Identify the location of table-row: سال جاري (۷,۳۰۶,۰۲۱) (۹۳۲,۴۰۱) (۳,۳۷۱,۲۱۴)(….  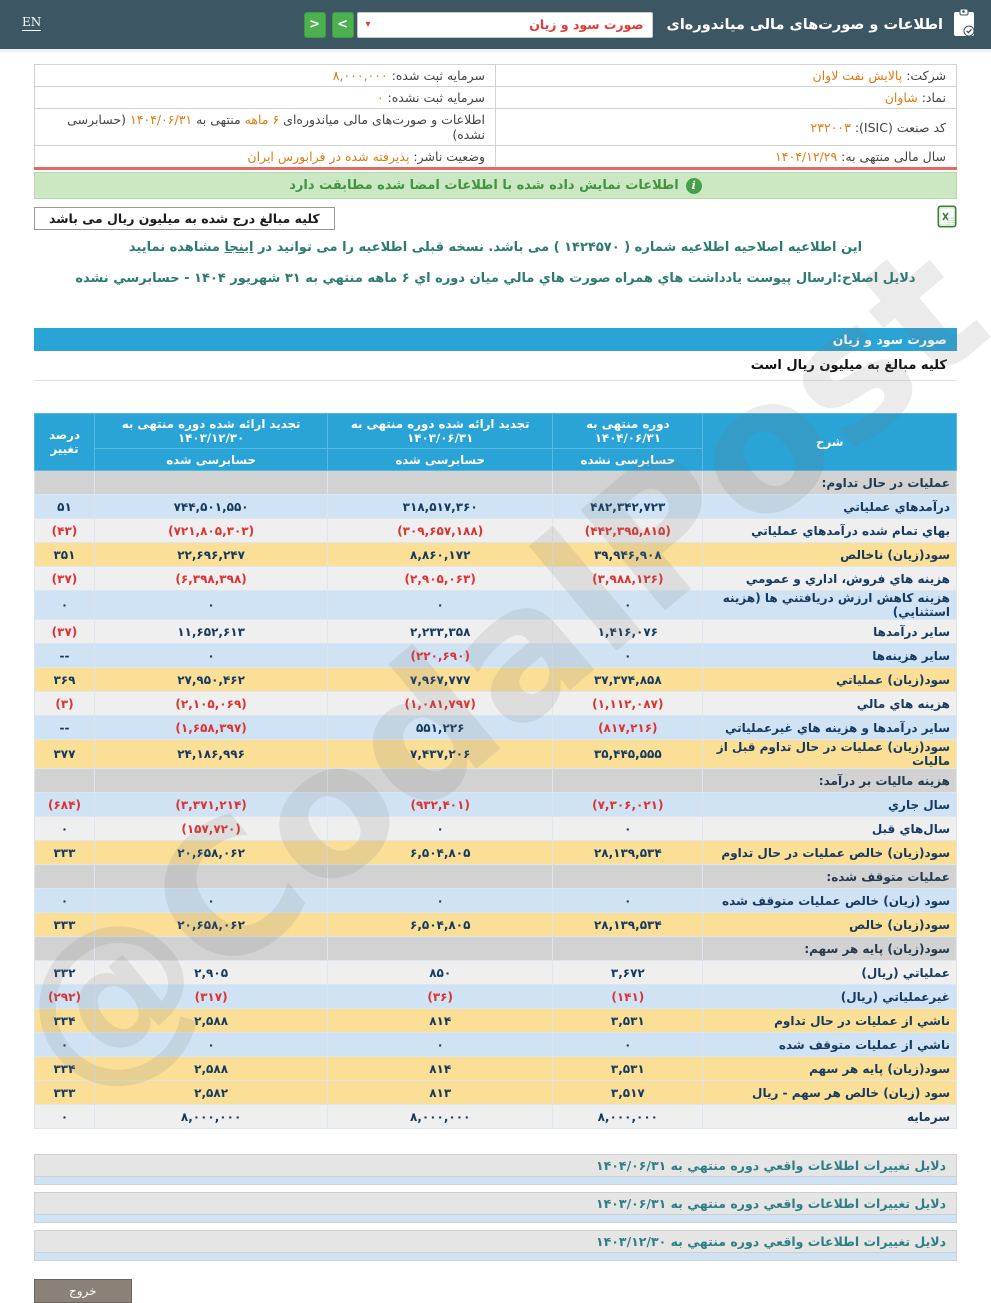
(495, 804).